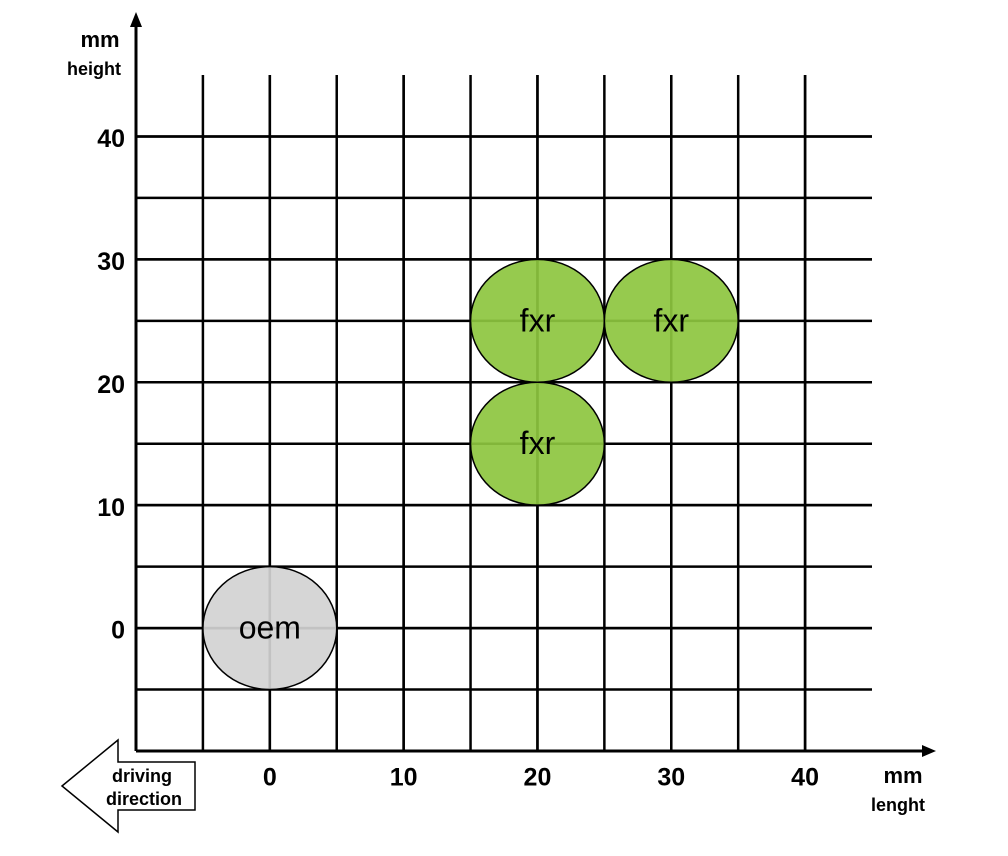  I want to click on annotation: driving, so click(142, 776).